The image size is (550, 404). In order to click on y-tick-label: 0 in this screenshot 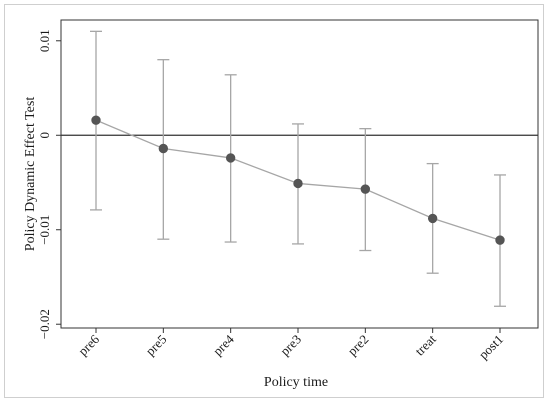, I will do `click(44, 135)`.